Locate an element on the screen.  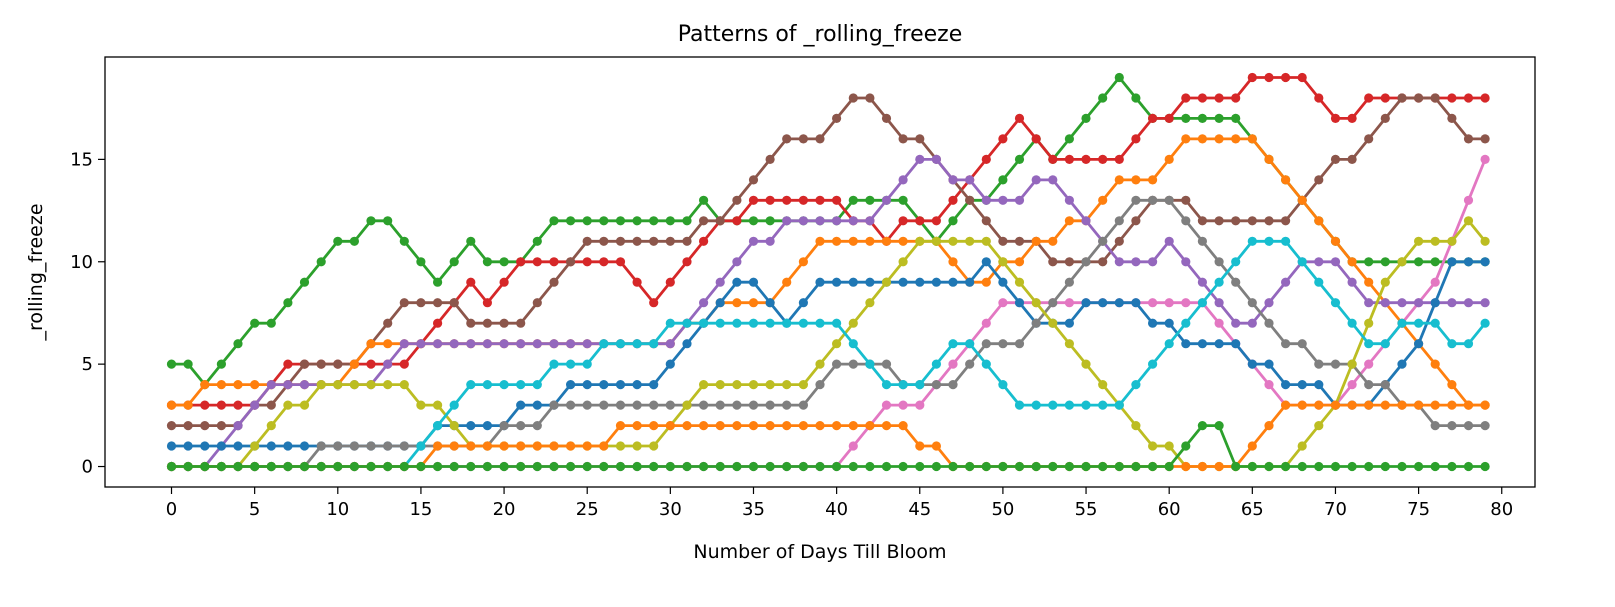
series-line is located at coordinates (828, 435).